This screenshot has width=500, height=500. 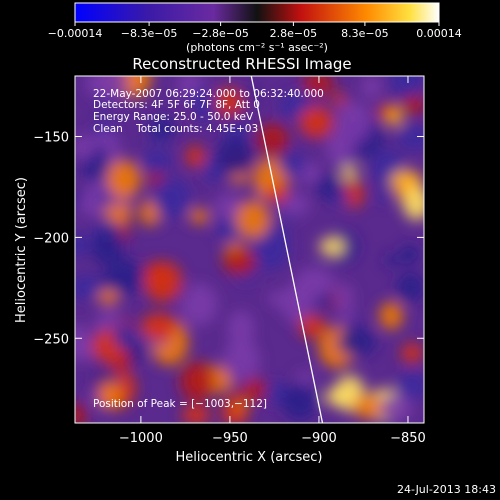 I want to click on colorbar-unit-label: (photons cm⁻² s⁻¹ asec⁻²), so click(x=257, y=47).